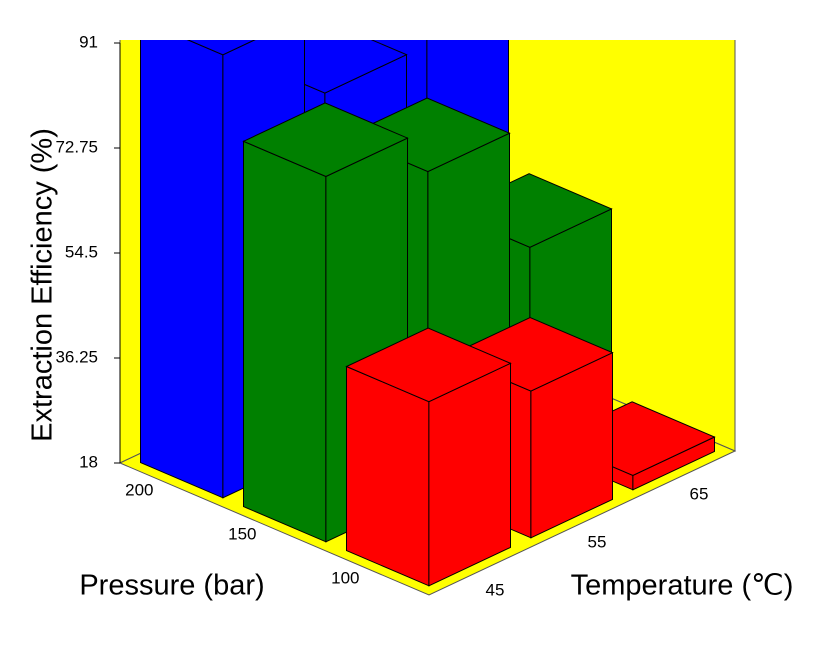  Describe the element at coordinates (495, 589) in the screenshot. I see `x-tick-label: 45` at that location.